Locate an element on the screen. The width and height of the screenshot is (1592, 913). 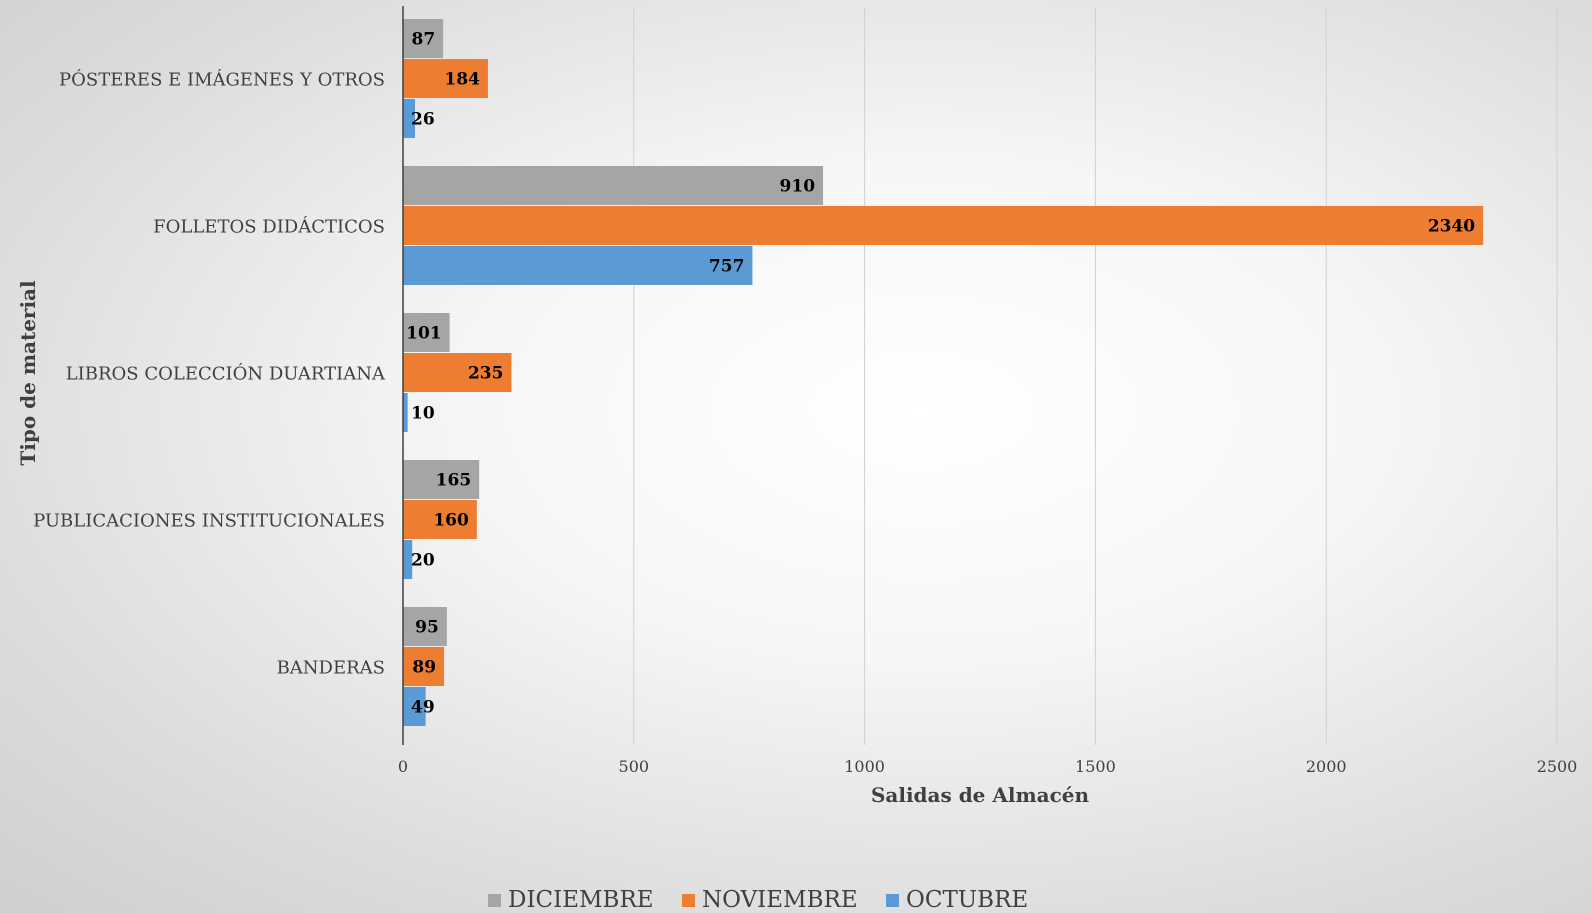
category-label: PÓSTERES E IMÁGENES Y OTROS is located at coordinates (222, 79).